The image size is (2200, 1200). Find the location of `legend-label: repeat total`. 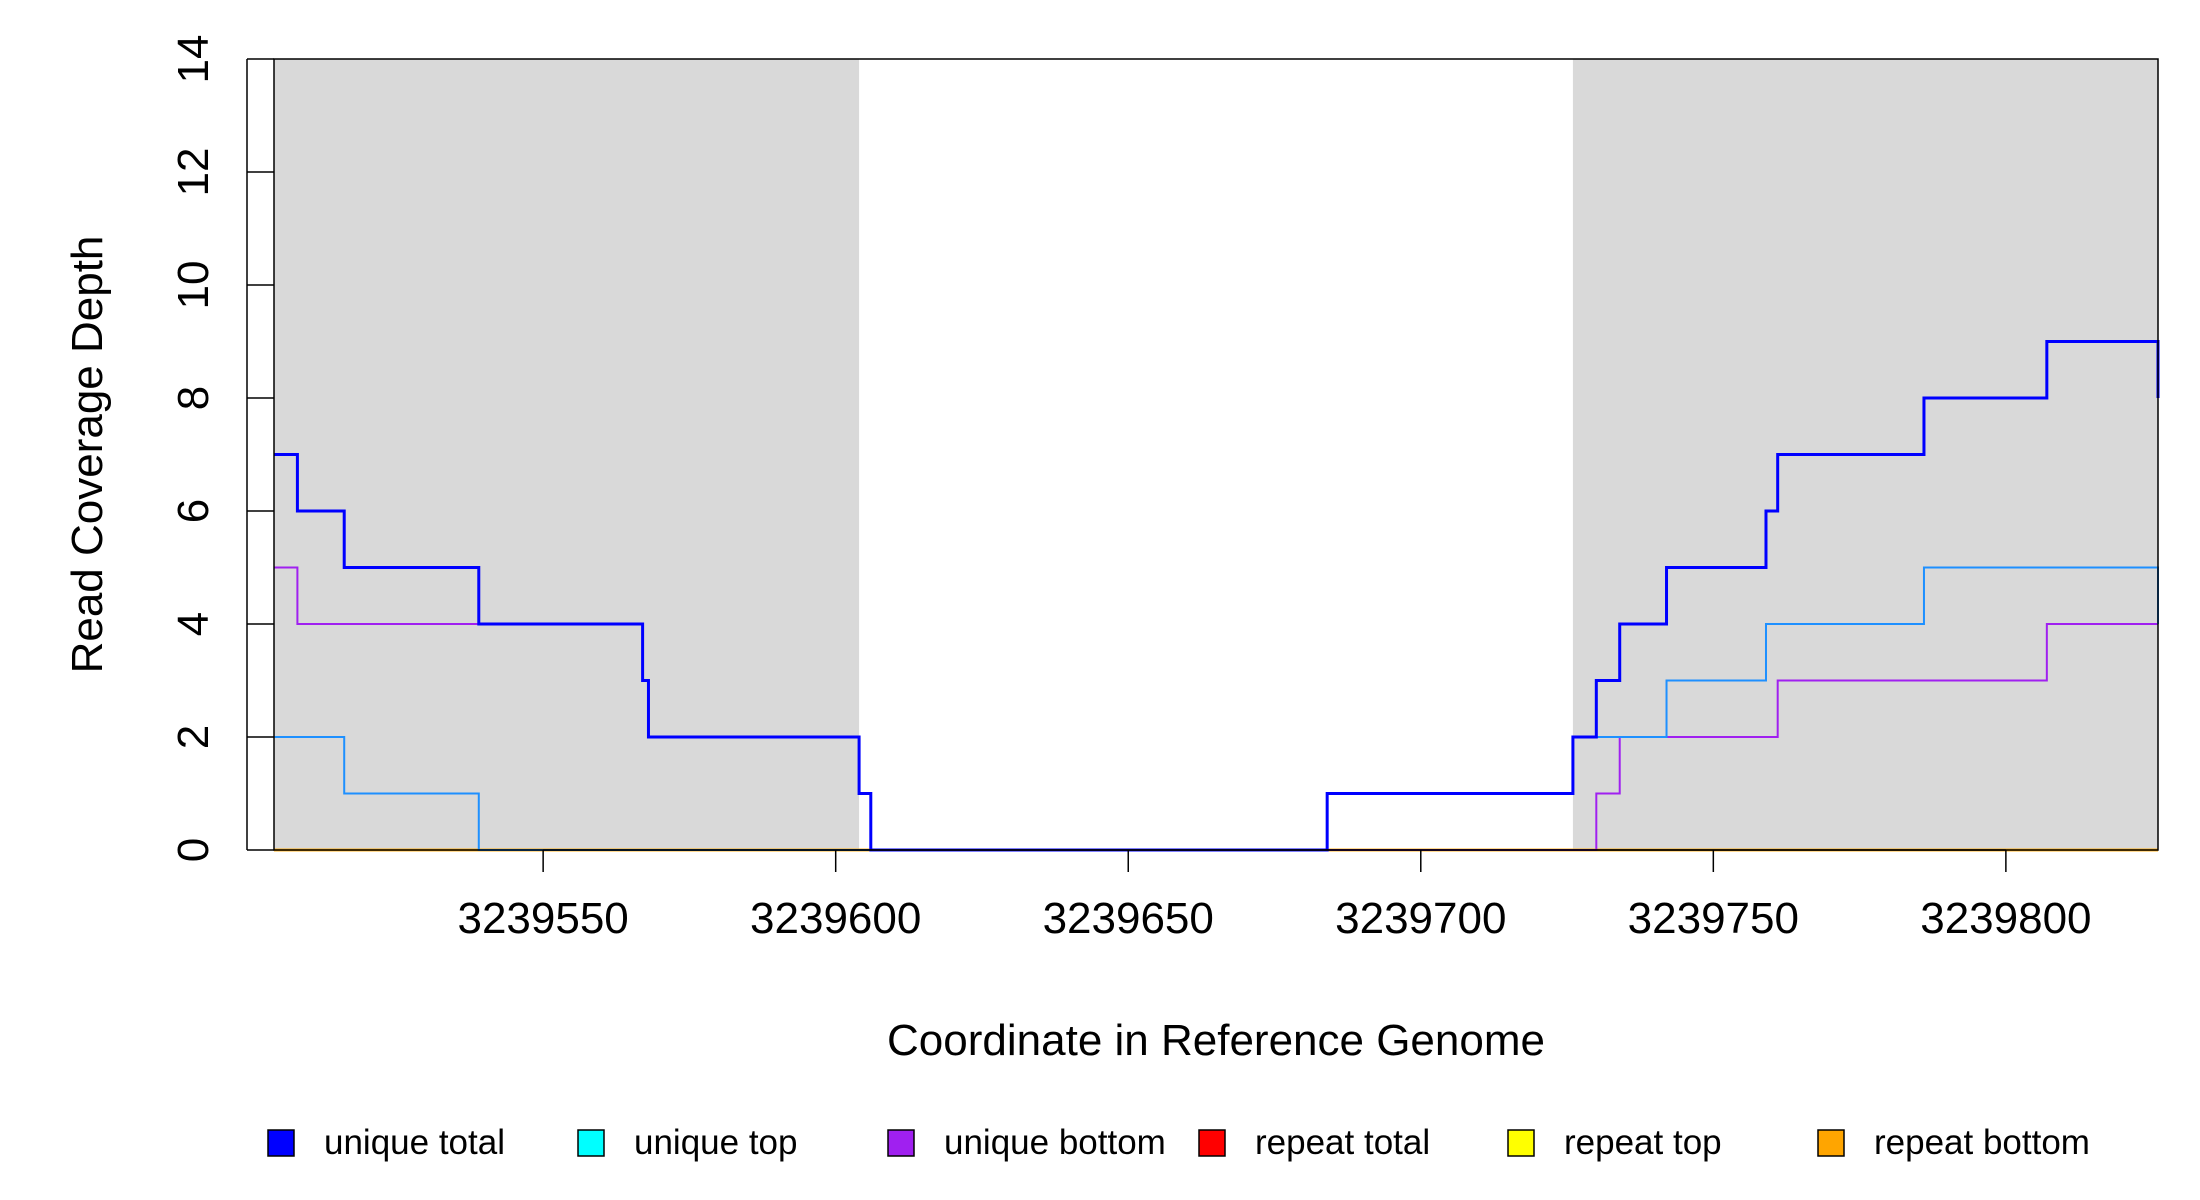

legend-label: repeat total is located at coordinates (1342, 1142).